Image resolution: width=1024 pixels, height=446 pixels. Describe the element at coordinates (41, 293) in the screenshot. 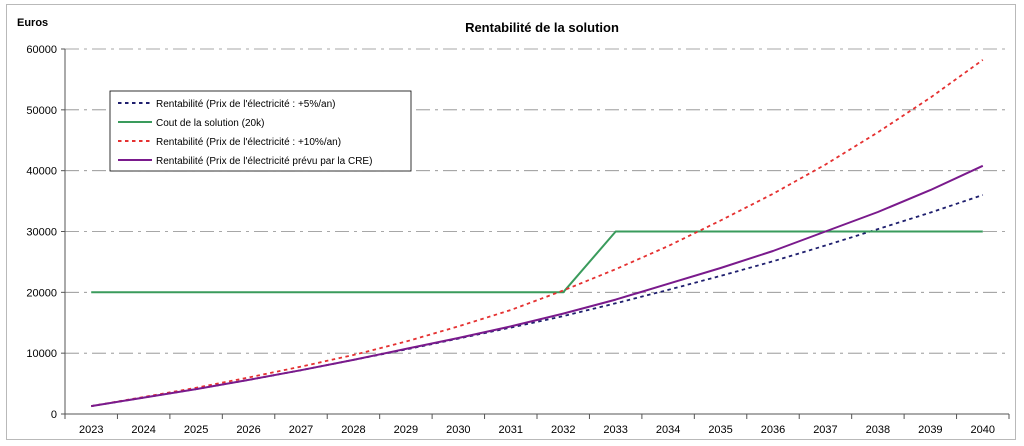

I see `y-tick-label: 20000` at that location.